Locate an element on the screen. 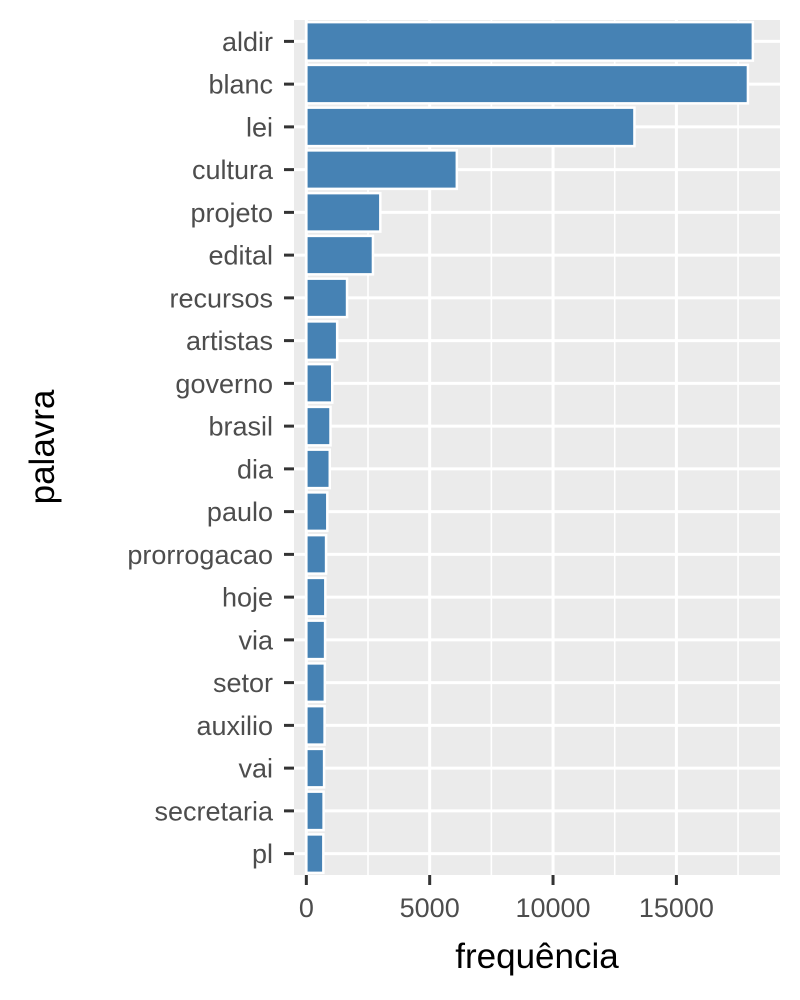 The height and width of the screenshot is (1000, 800). x-tick-label: 5000 is located at coordinates (430, 908).